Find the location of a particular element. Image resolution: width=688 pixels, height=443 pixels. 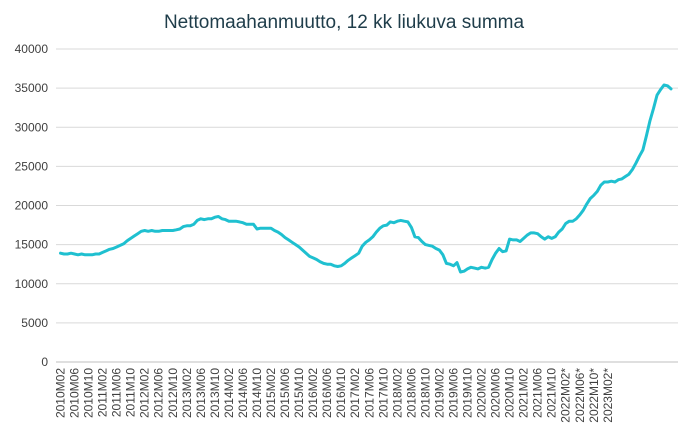

x-tick-label: 2023M02* is located at coordinates (608, 395).